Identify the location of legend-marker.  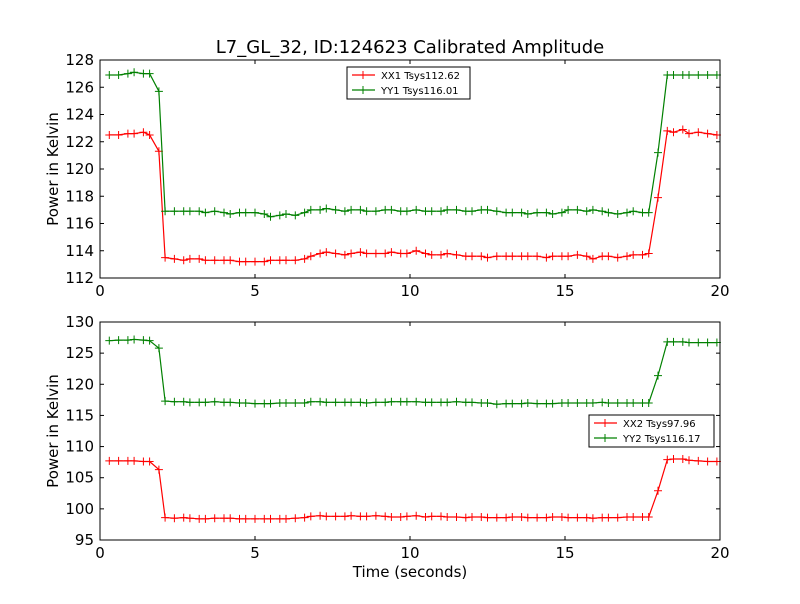
(605, 438).